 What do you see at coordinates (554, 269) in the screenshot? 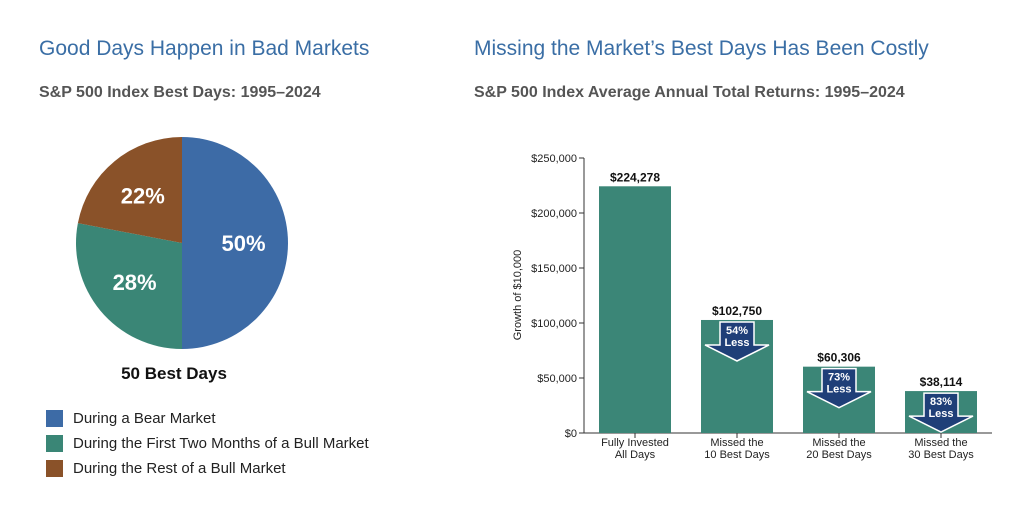
I see `y-tick-label: $150,000` at bounding box center [554, 269].